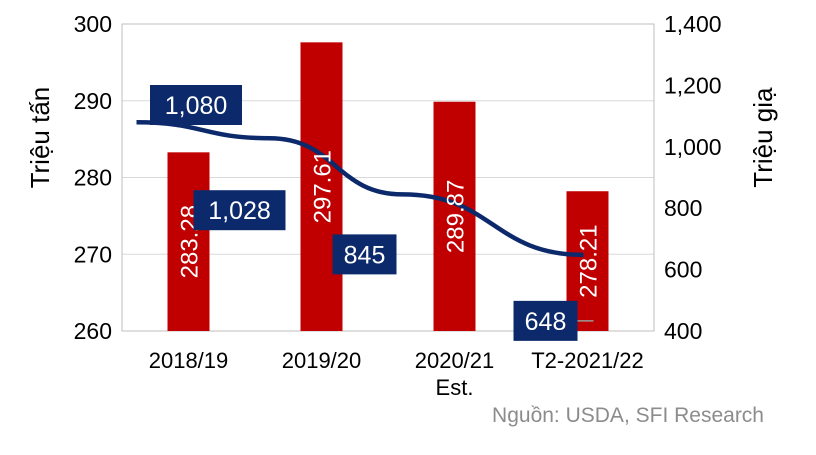  I want to click on left-tick-label: 270, so click(93, 254).